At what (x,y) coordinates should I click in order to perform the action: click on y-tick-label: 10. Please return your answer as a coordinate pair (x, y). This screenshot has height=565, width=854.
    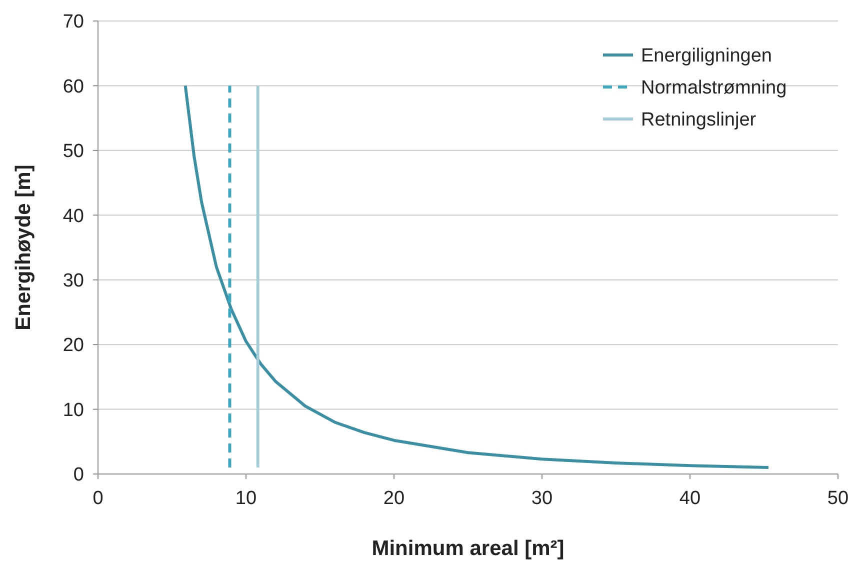
    Looking at the image, I should click on (73, 410).